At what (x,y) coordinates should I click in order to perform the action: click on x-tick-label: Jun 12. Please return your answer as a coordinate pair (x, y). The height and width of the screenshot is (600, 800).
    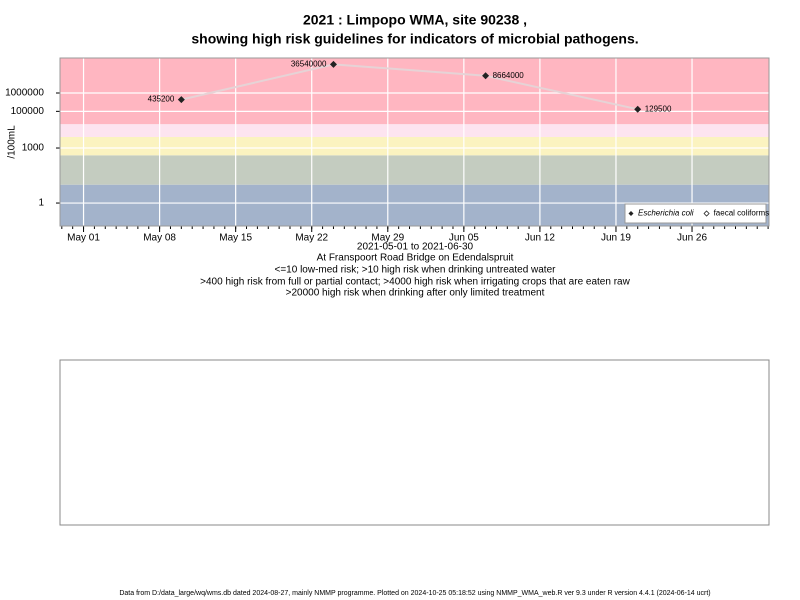
    Looking at the image, I should click on (540, 238).